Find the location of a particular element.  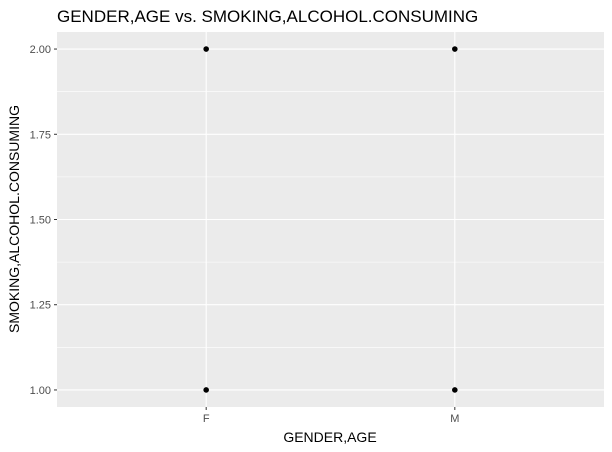

x-tick-label: F is located at coordinates (206, 419).